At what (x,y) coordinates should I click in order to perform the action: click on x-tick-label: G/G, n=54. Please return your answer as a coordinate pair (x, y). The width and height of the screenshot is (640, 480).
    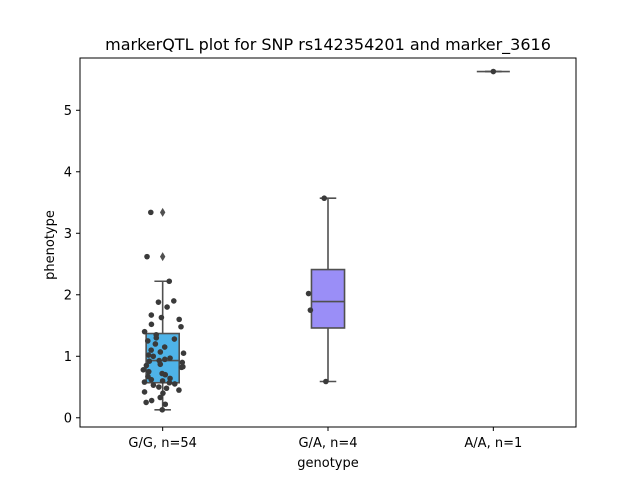
    Looking at the image, I should click on (162, 443).